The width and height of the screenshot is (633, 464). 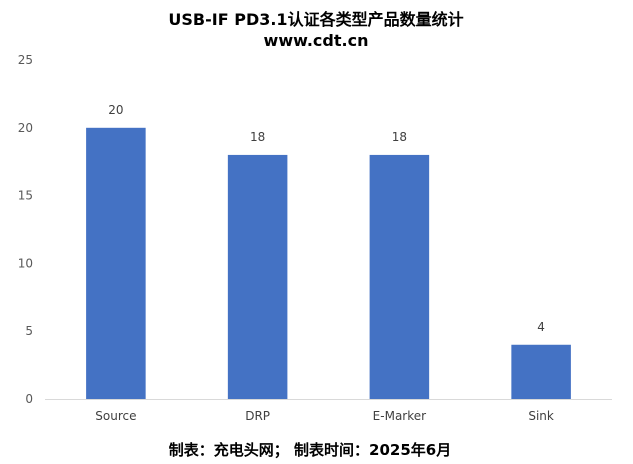 I want to click on y-tick-label: 5, so click(x=29, y=331).